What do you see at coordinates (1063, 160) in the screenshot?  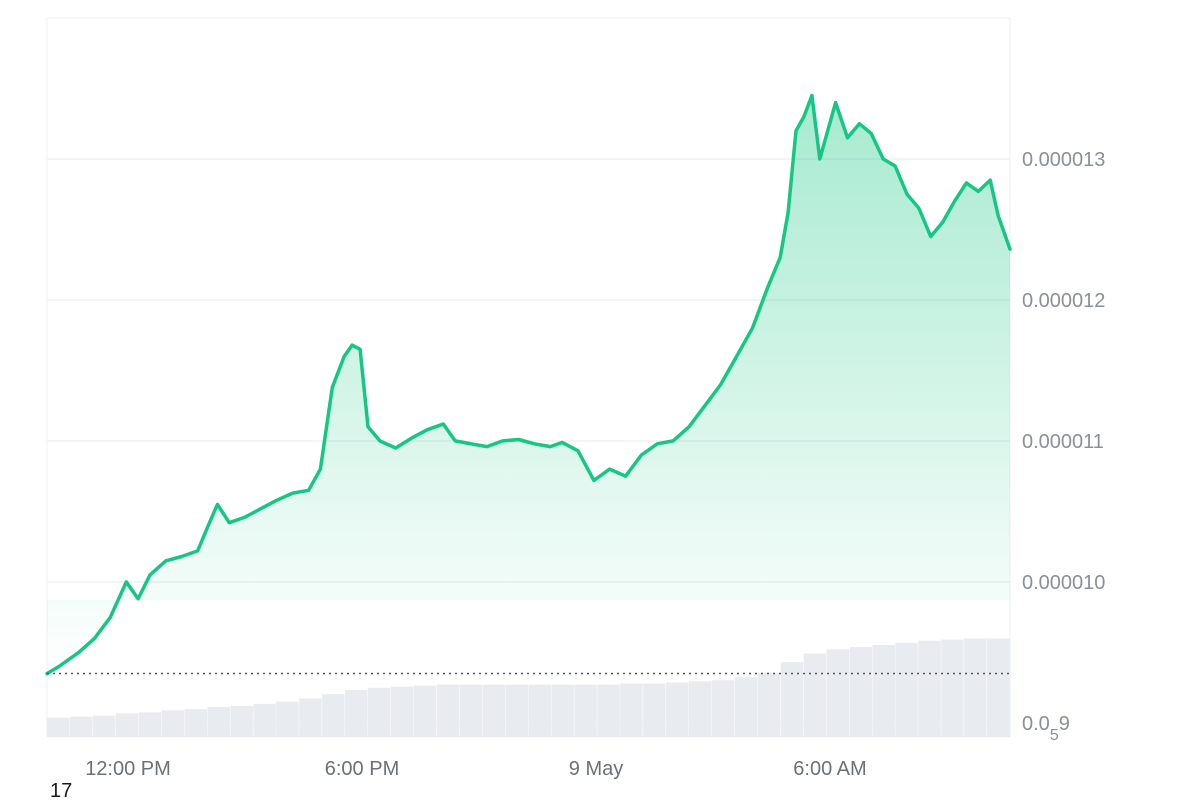 I see `y-tick-label: 0.000013` at bounding box center [1063, 160].